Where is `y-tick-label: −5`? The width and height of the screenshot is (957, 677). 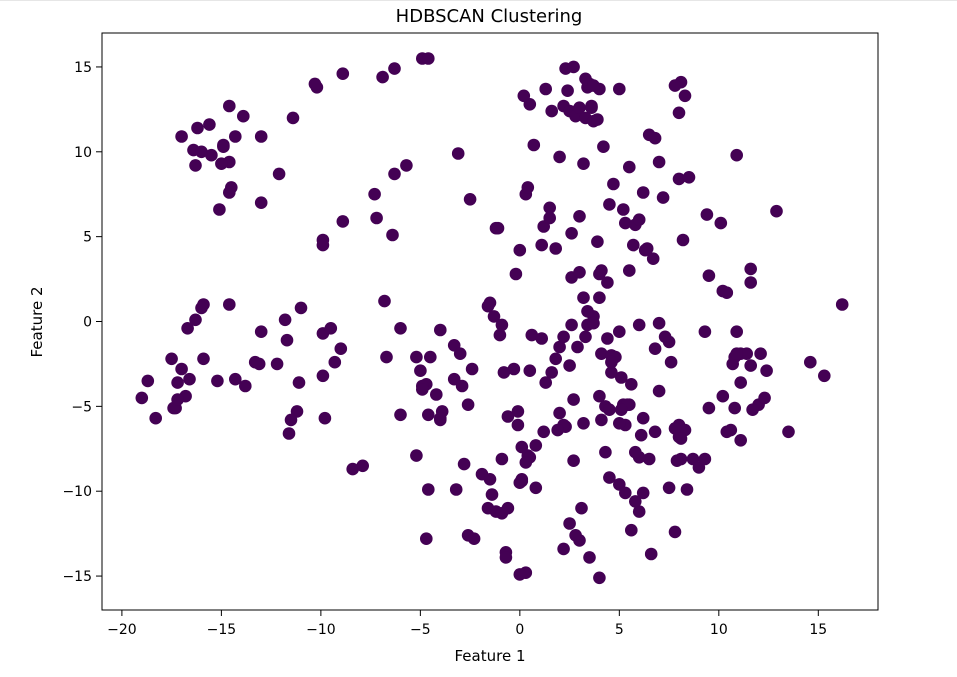 y-tick-label: −5 is located at coordinates (81, 407).